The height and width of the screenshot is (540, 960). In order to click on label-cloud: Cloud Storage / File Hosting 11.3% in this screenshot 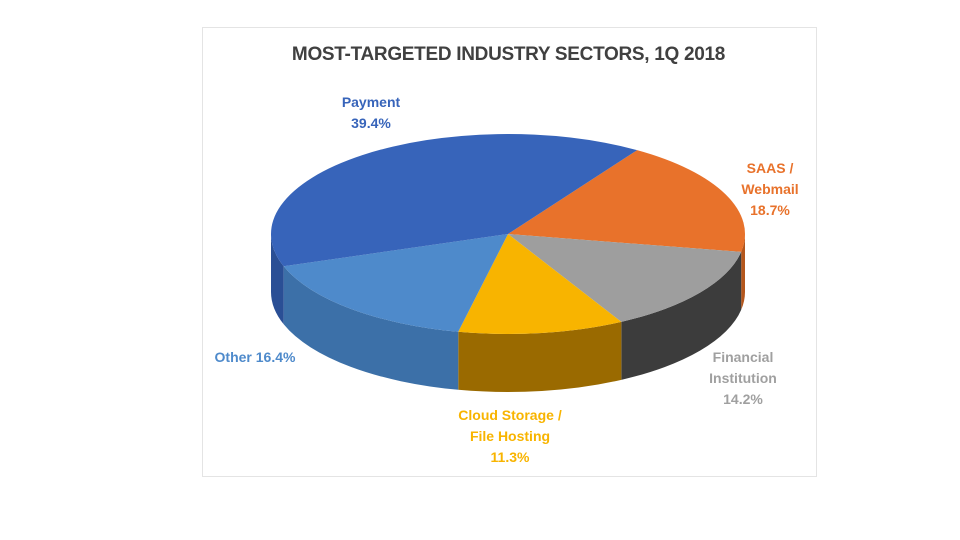, I will do `click(510, 436)`.